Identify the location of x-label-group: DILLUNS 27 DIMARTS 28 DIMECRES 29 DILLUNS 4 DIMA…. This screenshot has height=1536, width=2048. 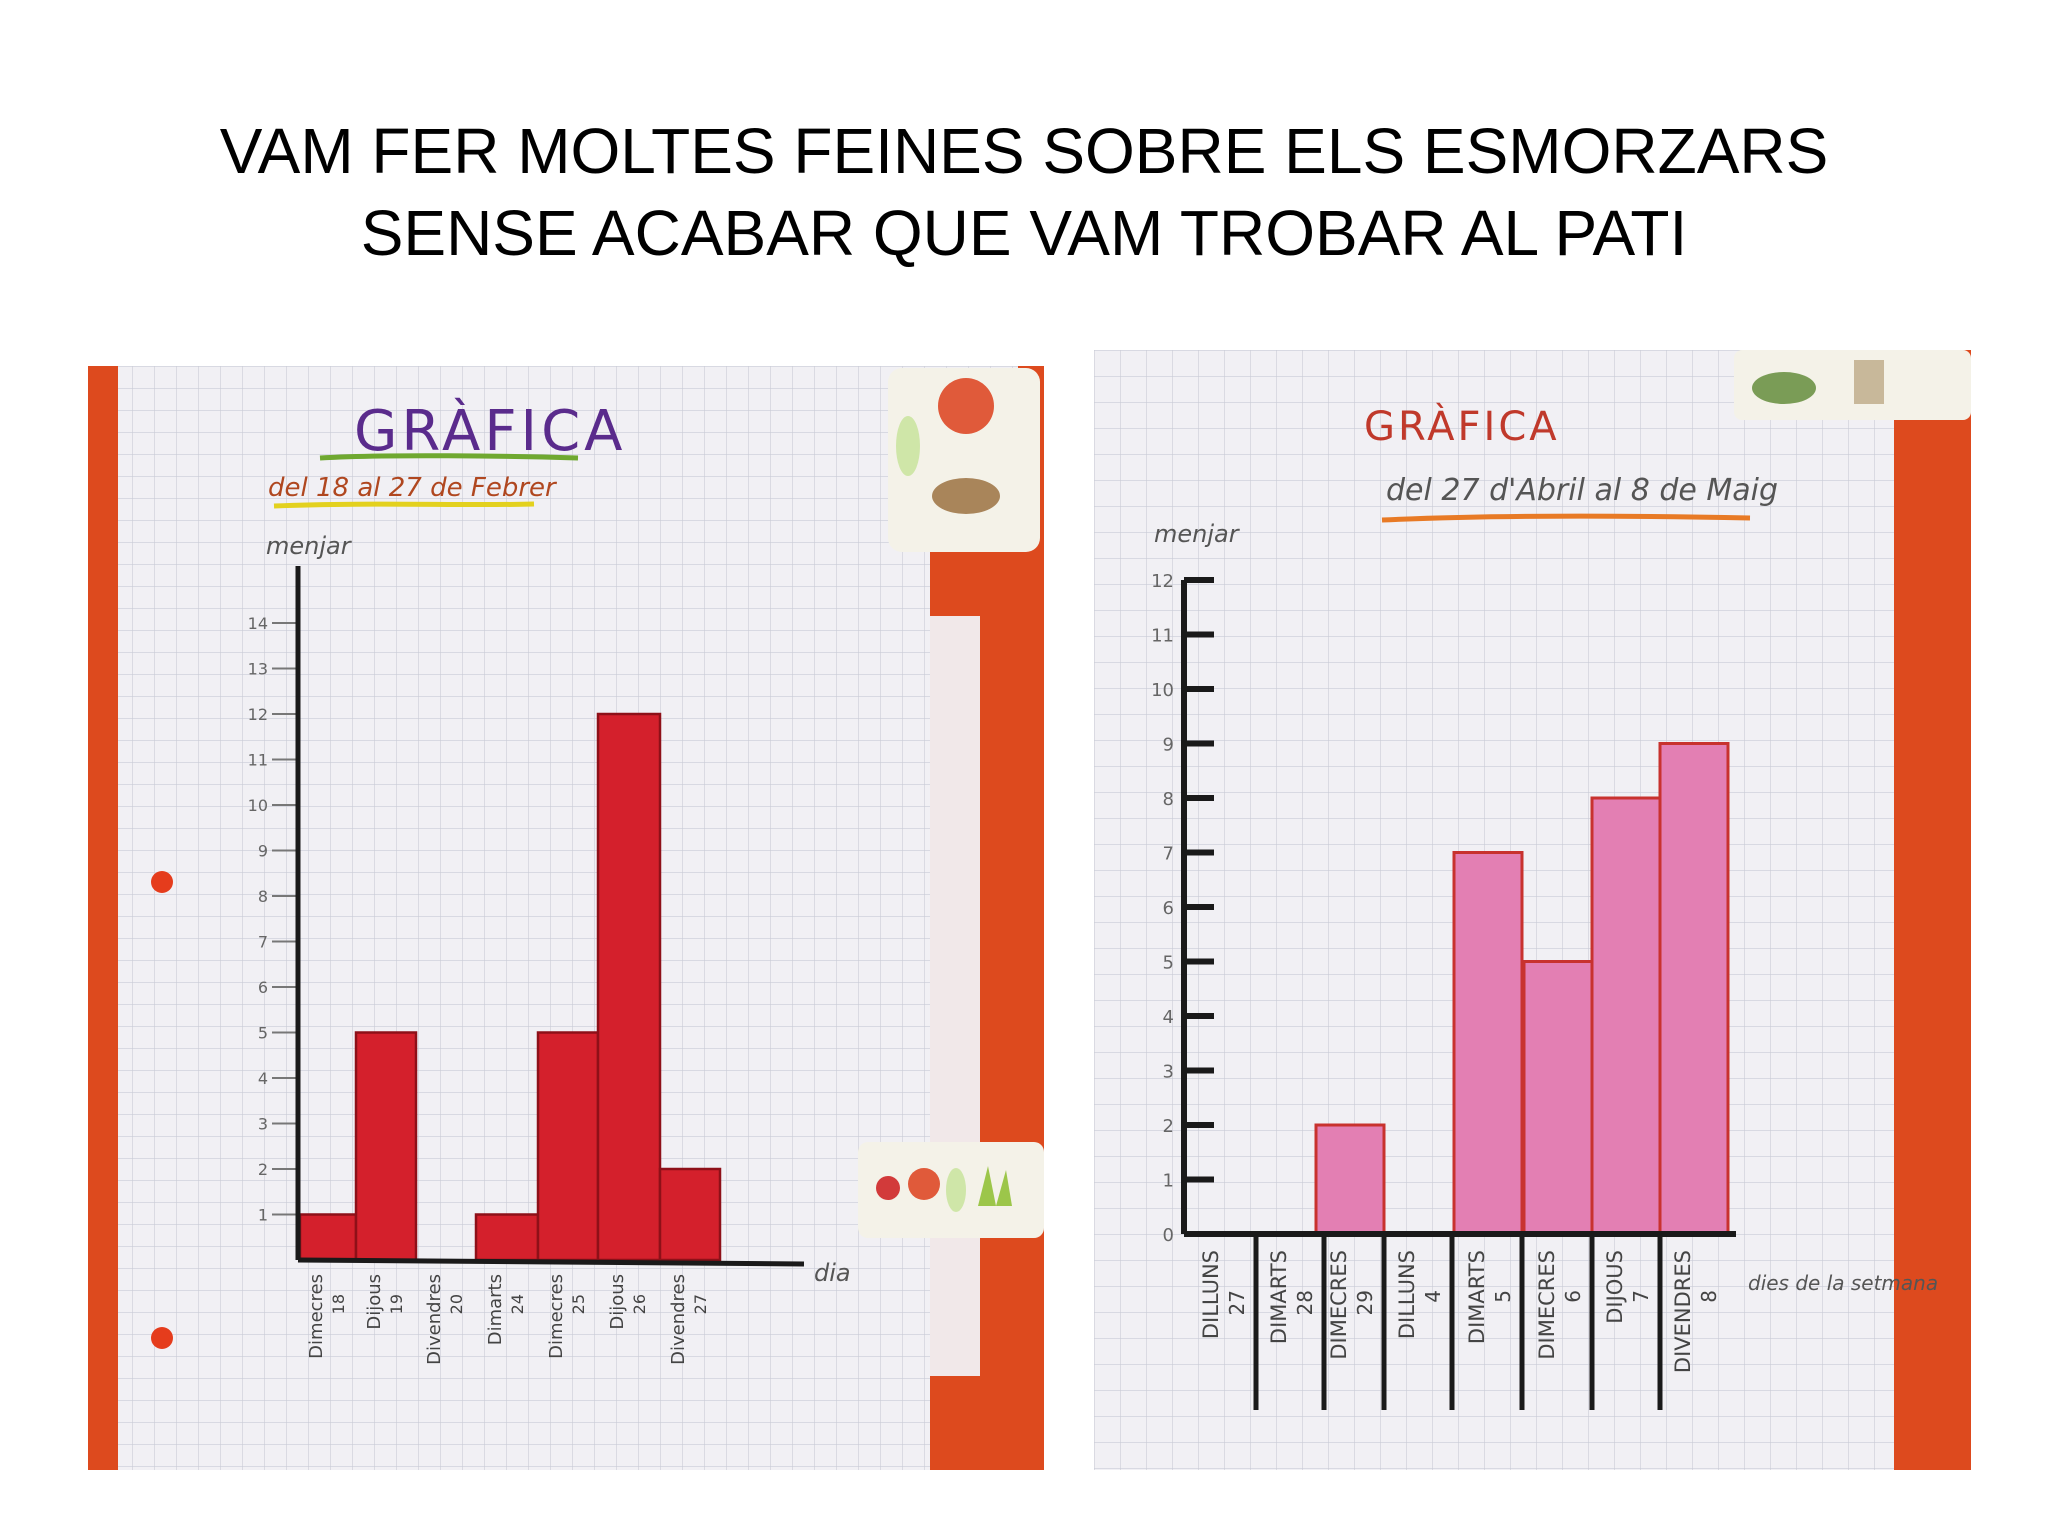
(1460, 1322).